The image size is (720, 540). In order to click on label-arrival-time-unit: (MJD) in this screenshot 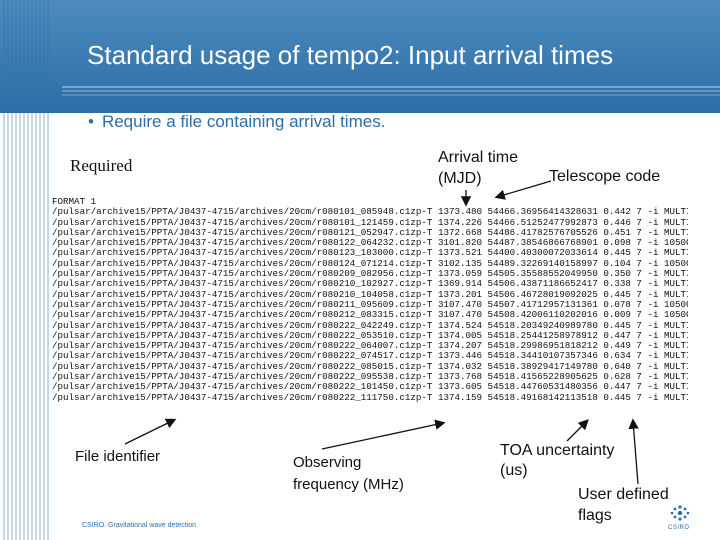, I will do `click(460, 178)`.